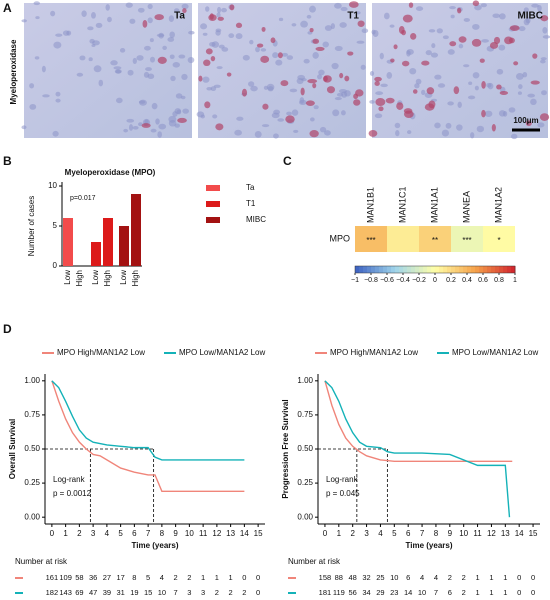 The image size is (550, 600). I want to click on y-tick-label: 0.50, so click(32, 448).